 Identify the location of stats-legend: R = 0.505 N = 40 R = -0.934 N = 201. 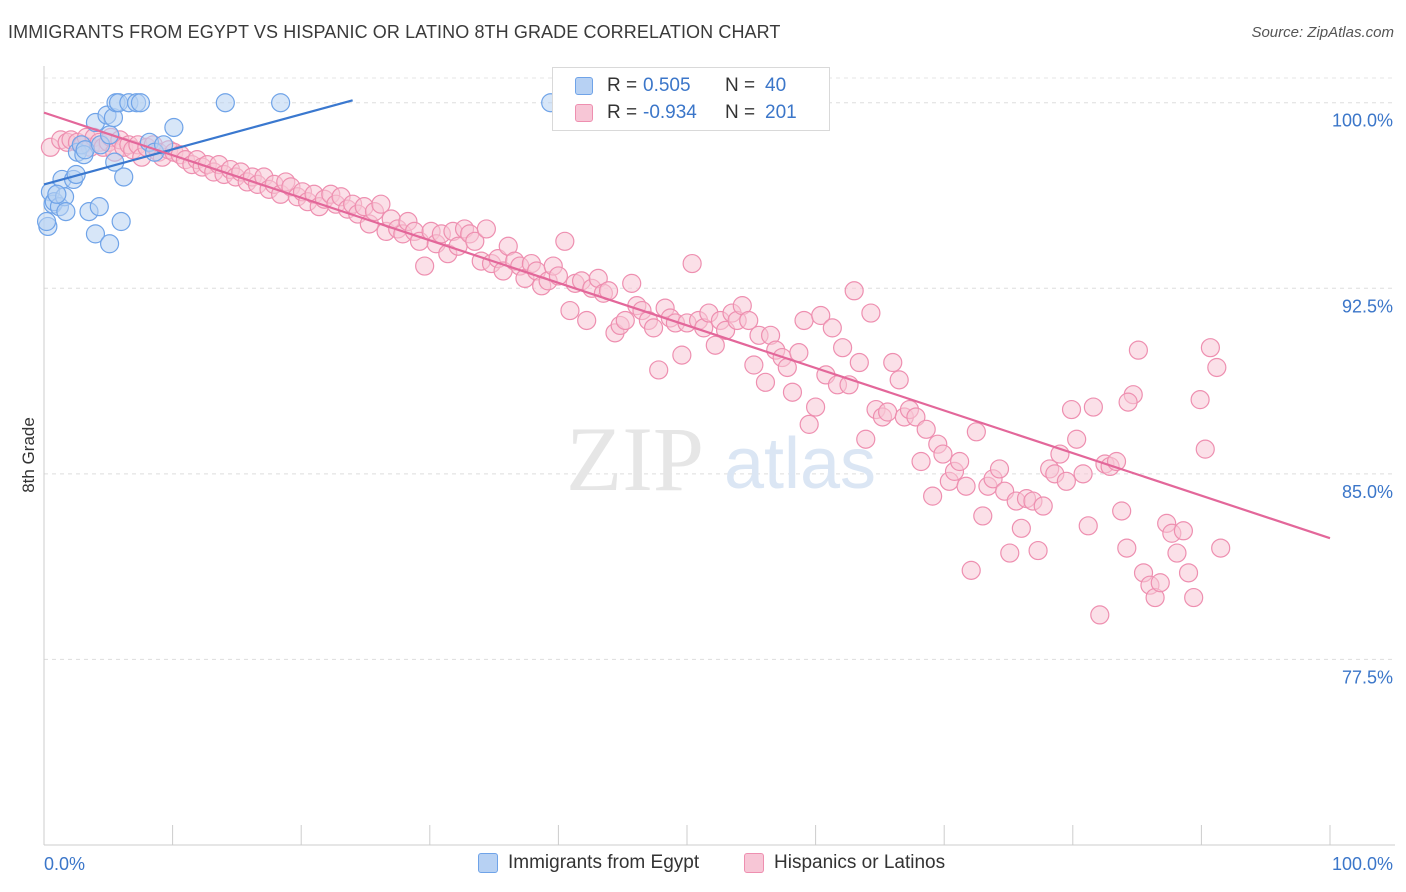
(691, 99).